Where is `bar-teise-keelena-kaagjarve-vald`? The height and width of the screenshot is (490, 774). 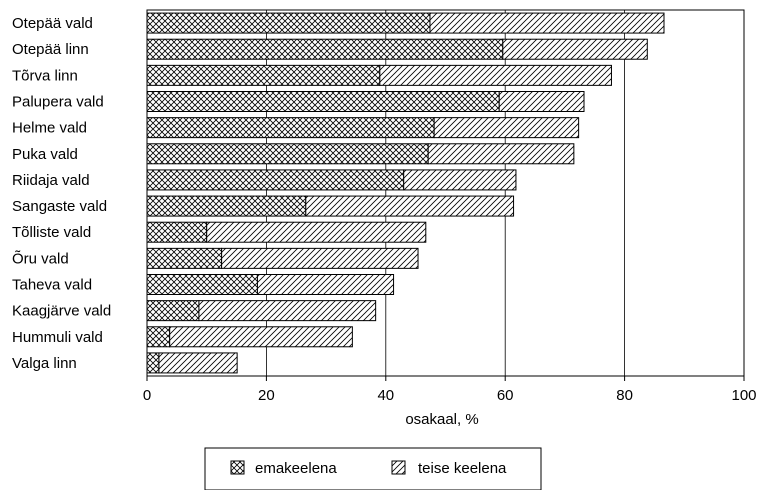
bar-teise-keelena-kaagjarve-vald is located at coordinates (287, 311).